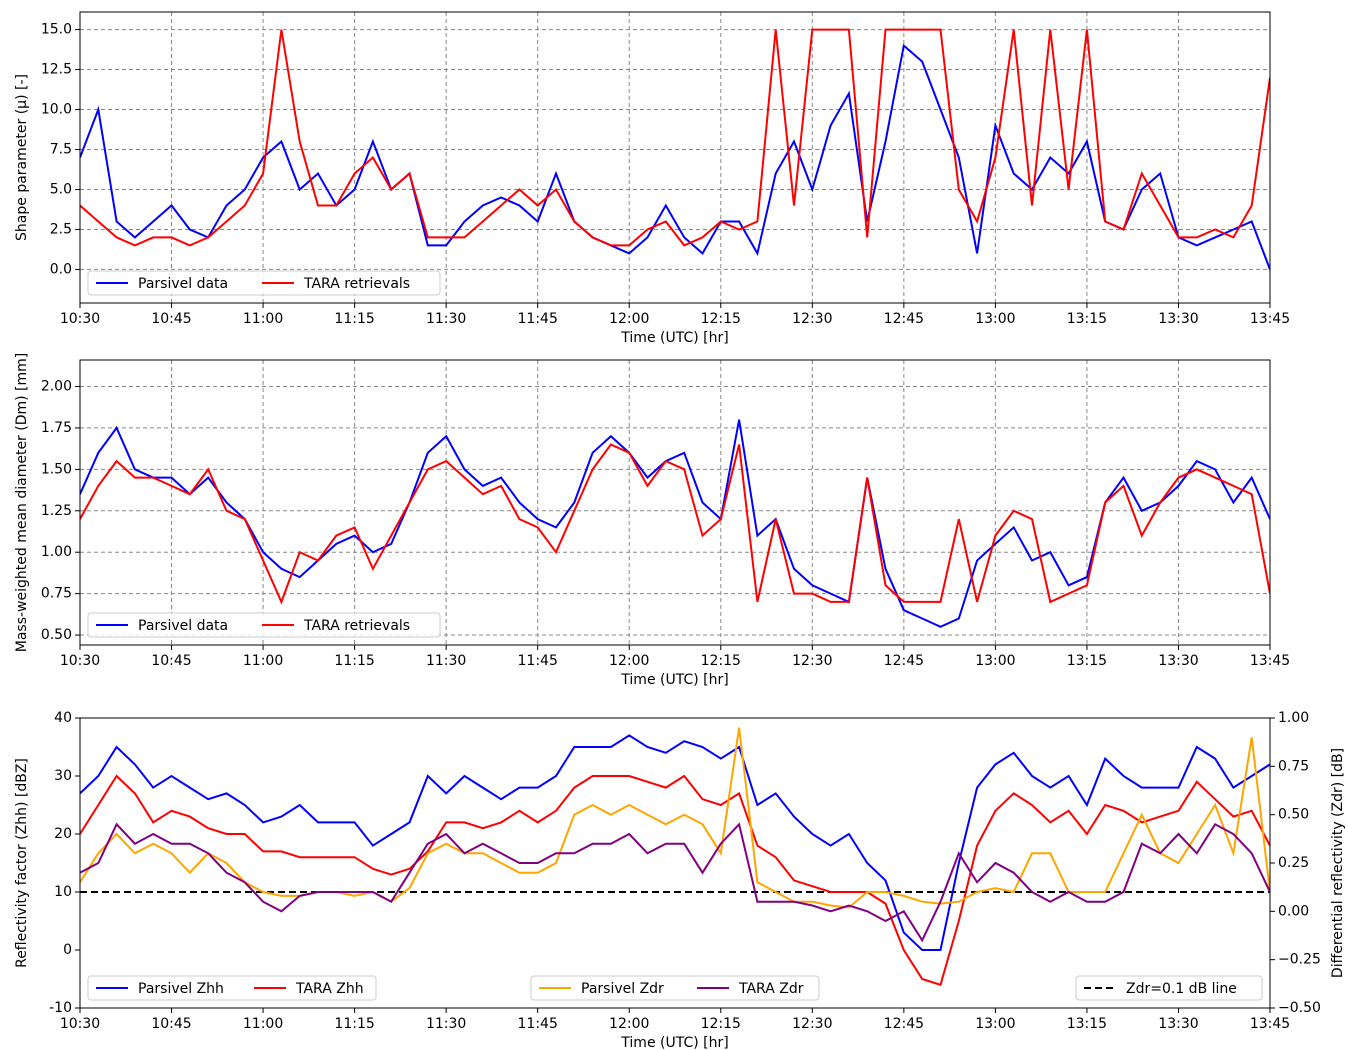  I want to click on y-tick-label: 20, so click(63, 834).